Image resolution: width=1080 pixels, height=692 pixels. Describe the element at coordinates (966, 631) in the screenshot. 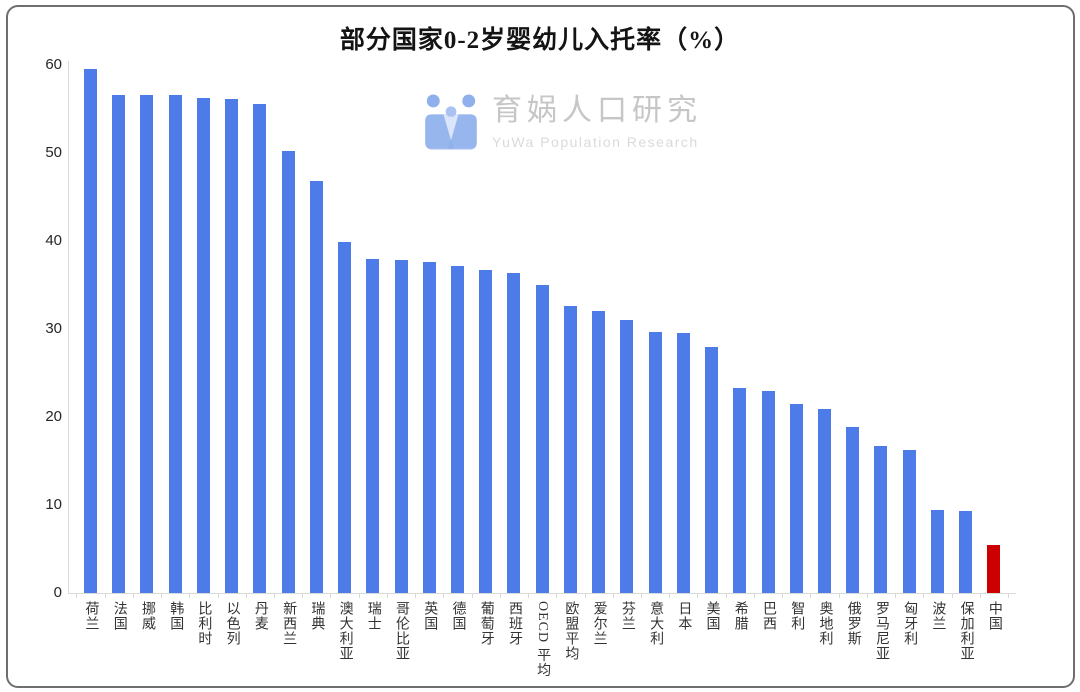

I see `x-label-保加利亚: 保加利亚` at that location.